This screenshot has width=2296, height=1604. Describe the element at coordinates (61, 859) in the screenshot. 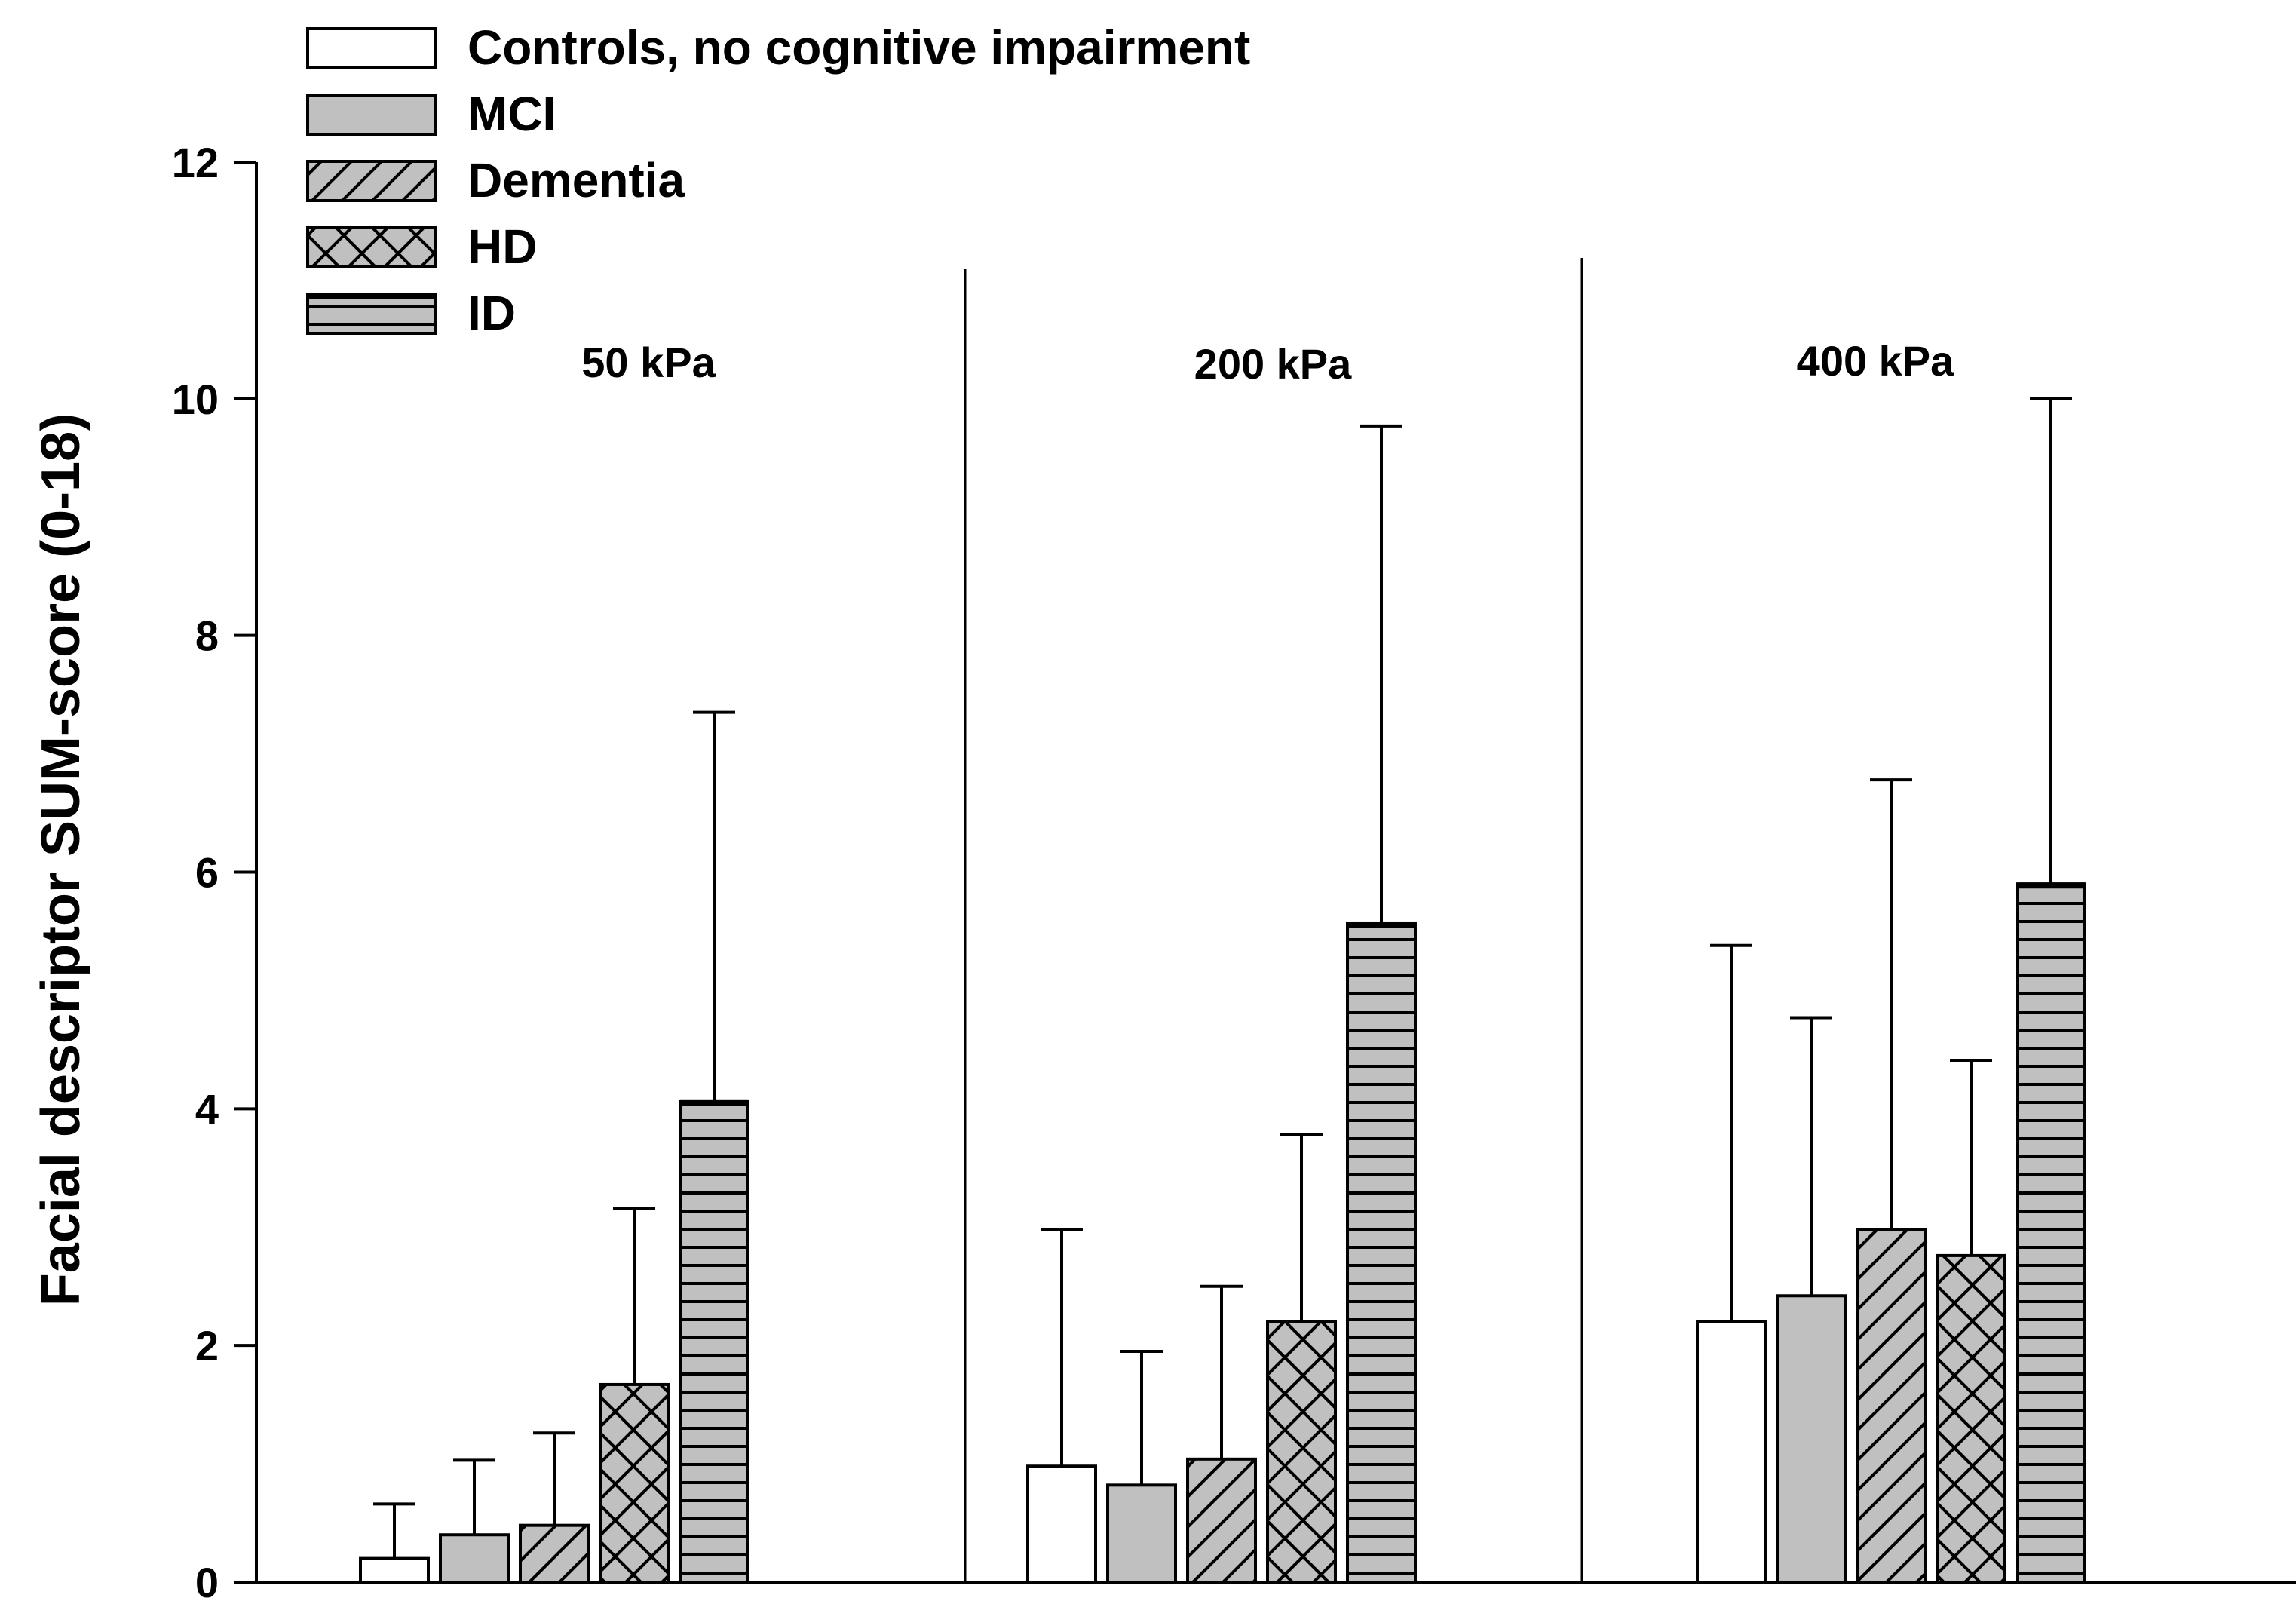

I see `y-axis-label: Facial descriptor SUM-score (0-18)` at that location.